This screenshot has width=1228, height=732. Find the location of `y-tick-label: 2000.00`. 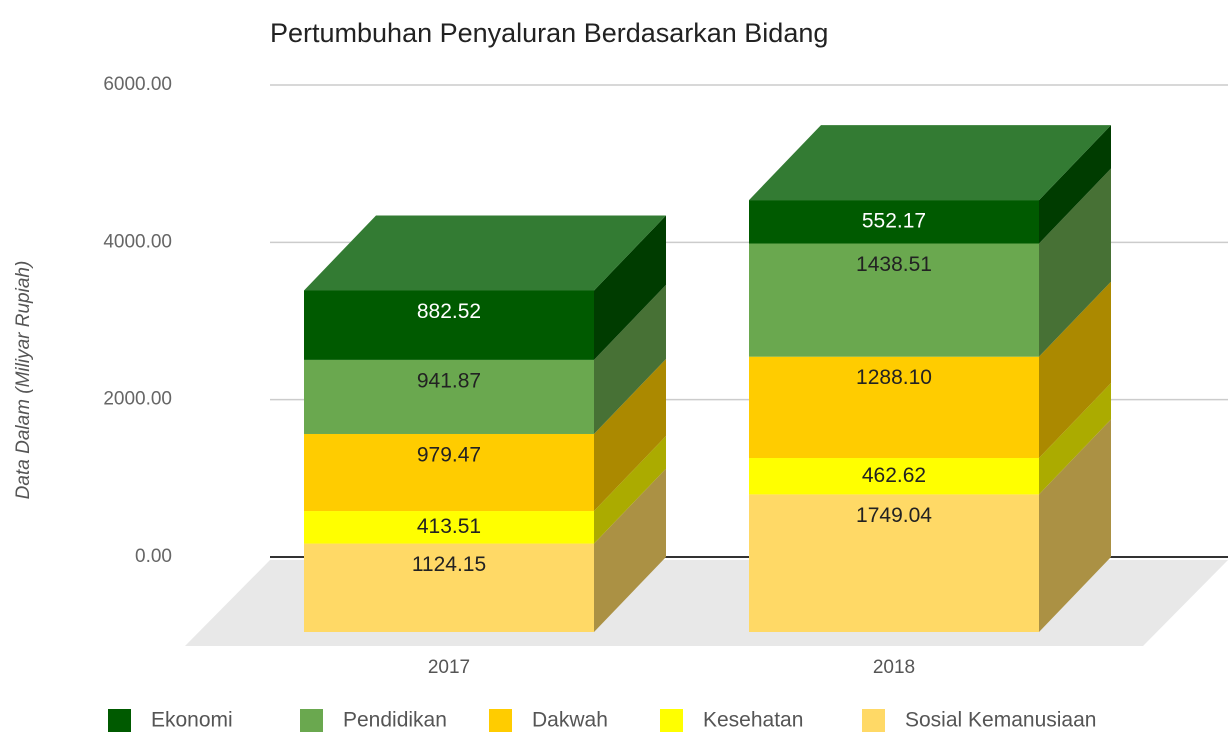

y-tick-label: 2000.00 is located at coordinates (137, 399).